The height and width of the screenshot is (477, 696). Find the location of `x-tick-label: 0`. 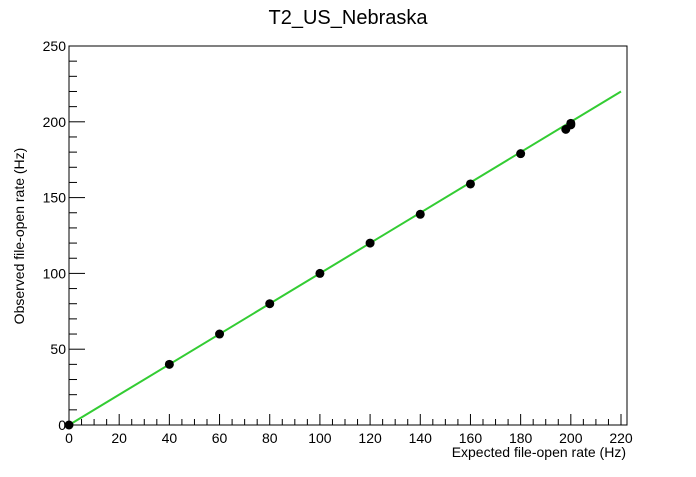

x-tick-label: 0 is located at coordinates (69, 438).